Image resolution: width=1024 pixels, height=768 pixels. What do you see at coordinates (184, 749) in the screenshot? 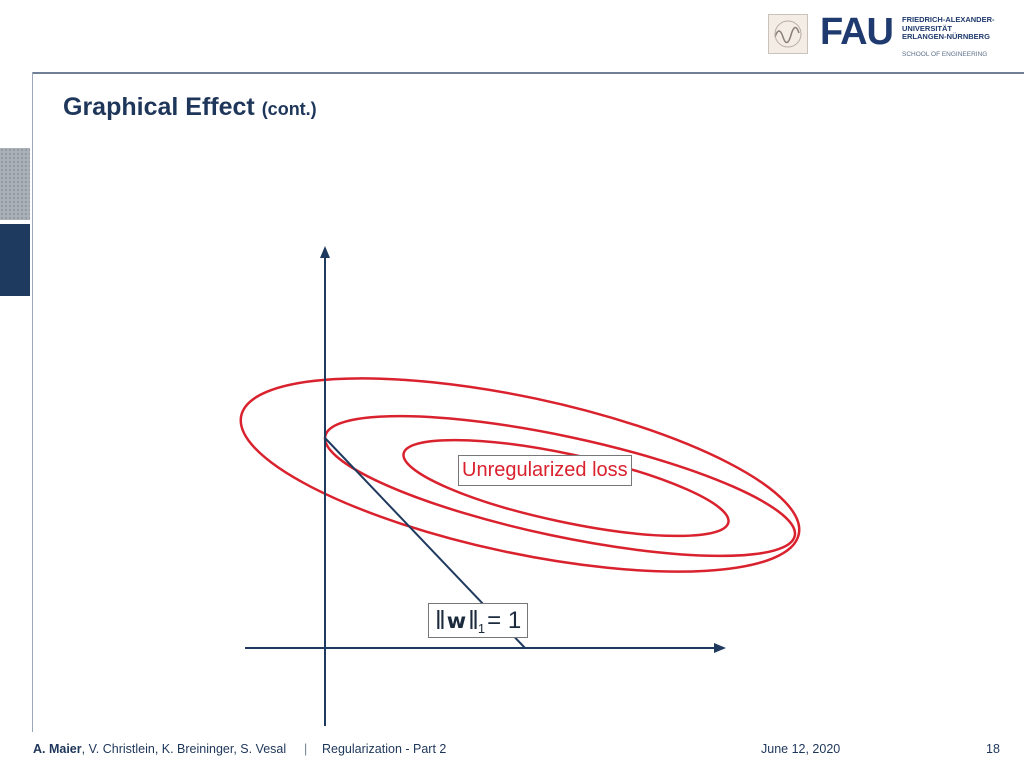
I see `footer-coauthors: , V. Christlein, K. Breininger, S. Vesal` at bounding box center [184, 749].